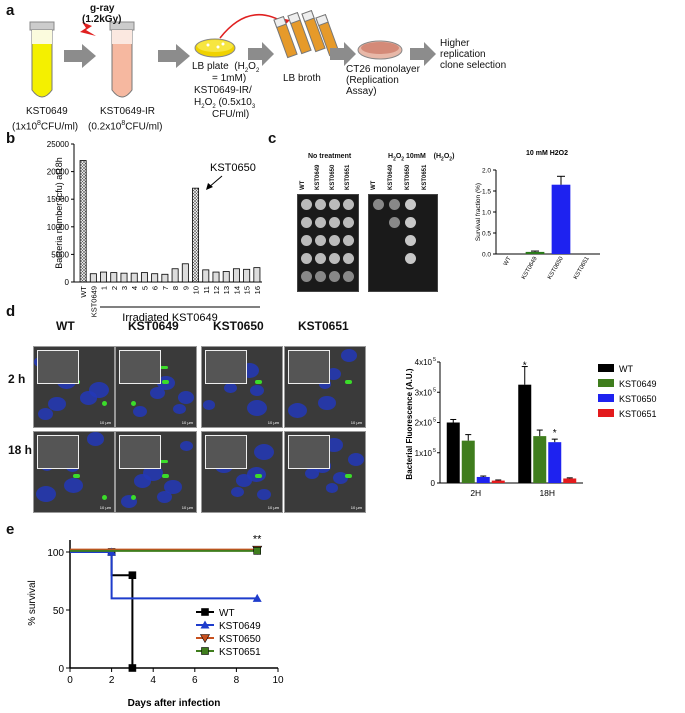  Describe the element at coordinates (463, 54) in the screenshot. I see `final-line2: replication` at that location.